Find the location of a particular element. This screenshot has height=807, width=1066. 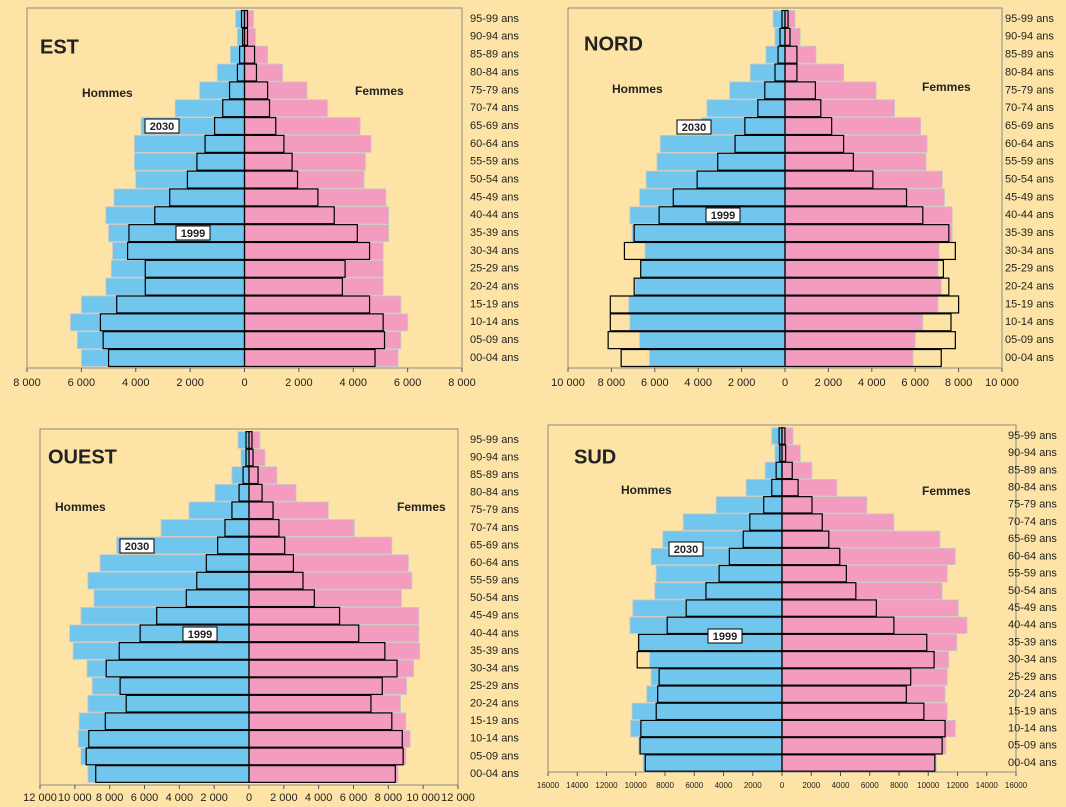

y-tick-label: 15-19 ans is located at coordinates (1029, 304).